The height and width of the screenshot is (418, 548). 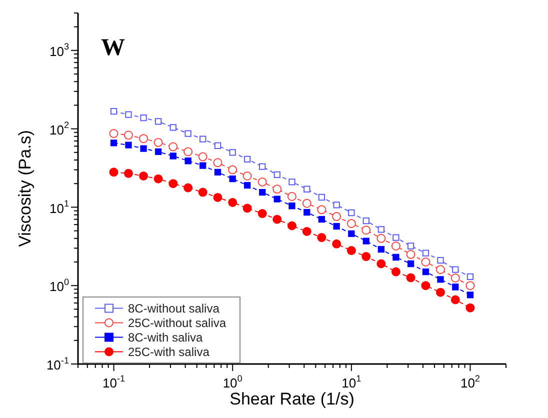 What do you see at coordinates (166, 337) in the screenshot?
I see `legend-label: 8C-with saliva` at bounding box center [166, 337].